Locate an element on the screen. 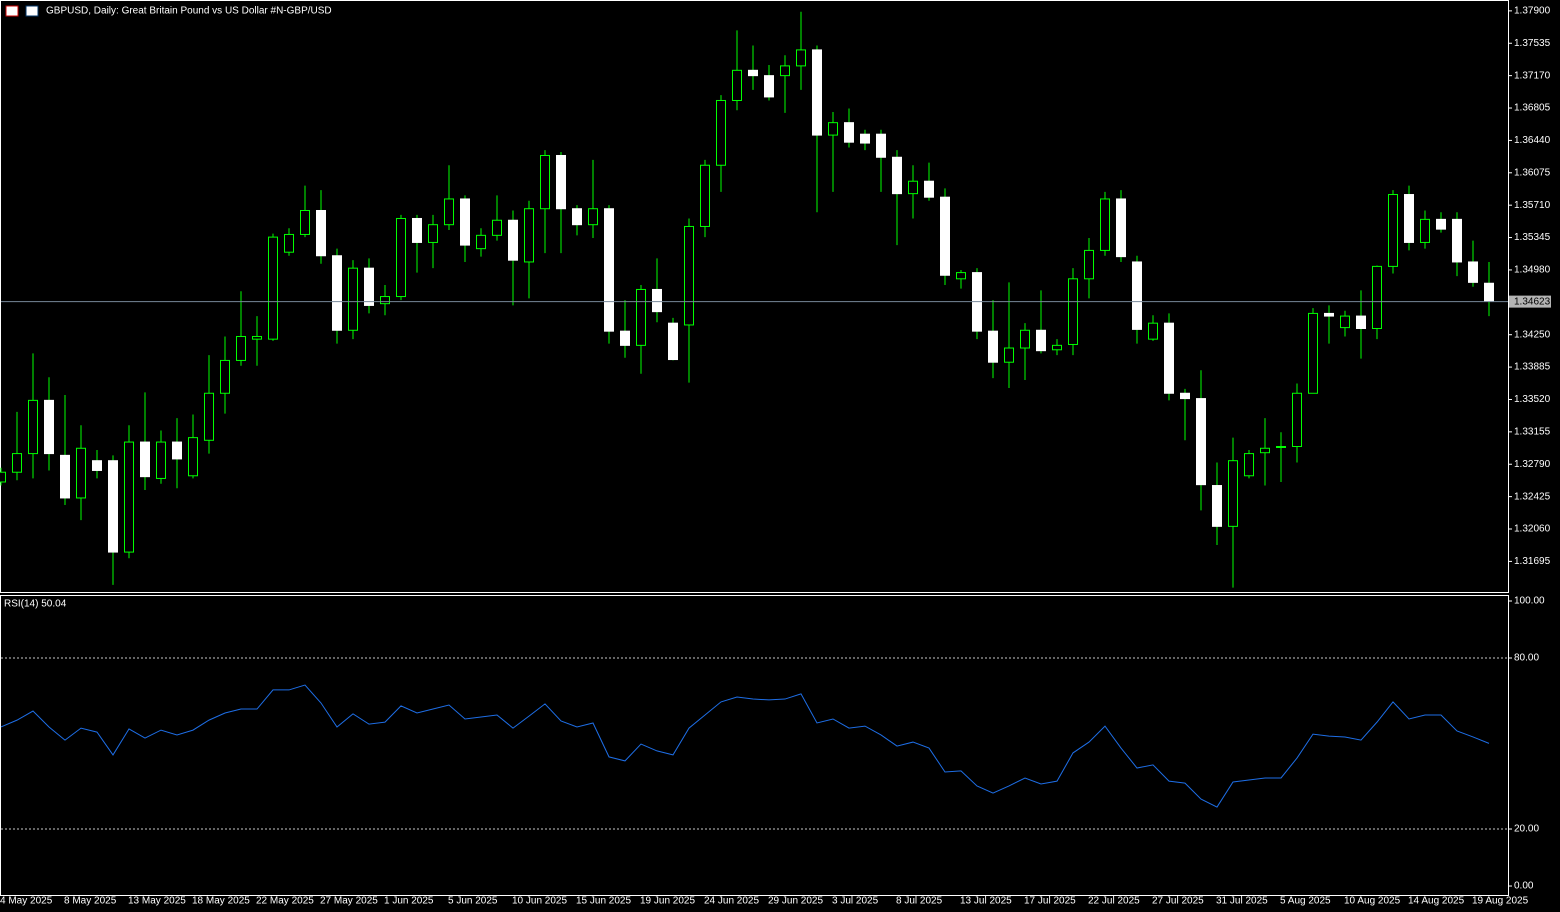  x-tick-label: 10 Aug 2025 is located at coordinates (1372, 901).